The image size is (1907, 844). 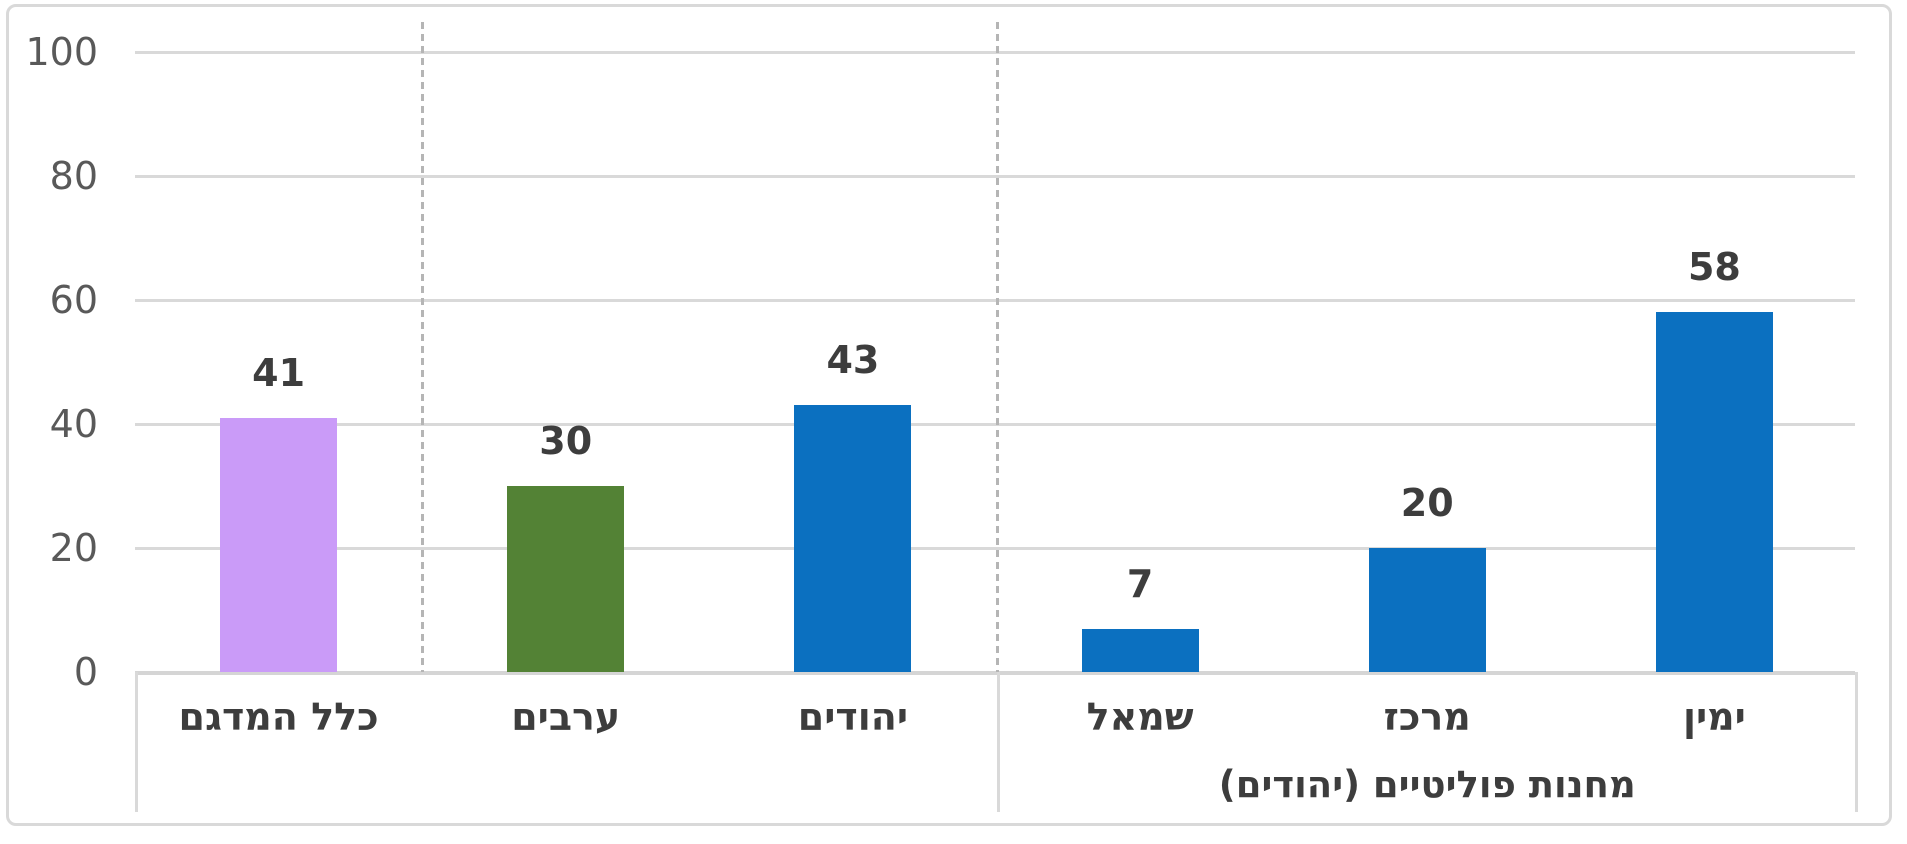 What do you see at coordinates (566, 579) in the screenshot?
I see `bar-arabs` at bounding box center [566, 579].